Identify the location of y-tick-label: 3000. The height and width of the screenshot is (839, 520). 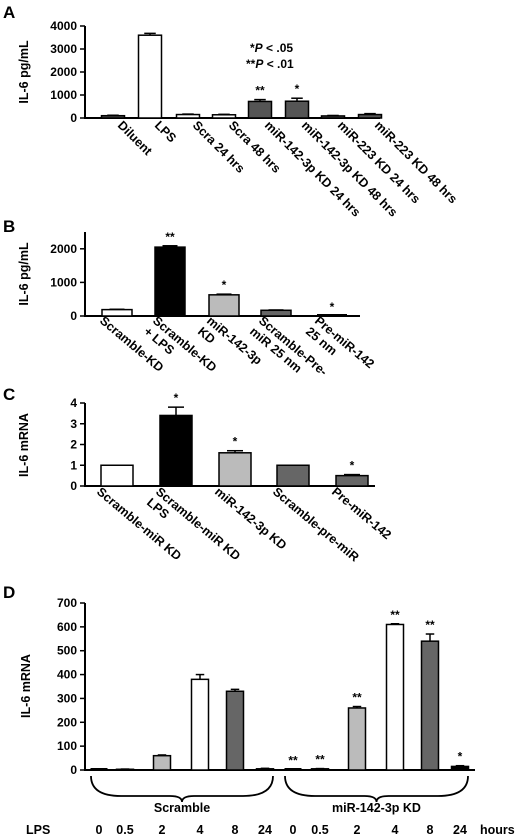
(63, 49).